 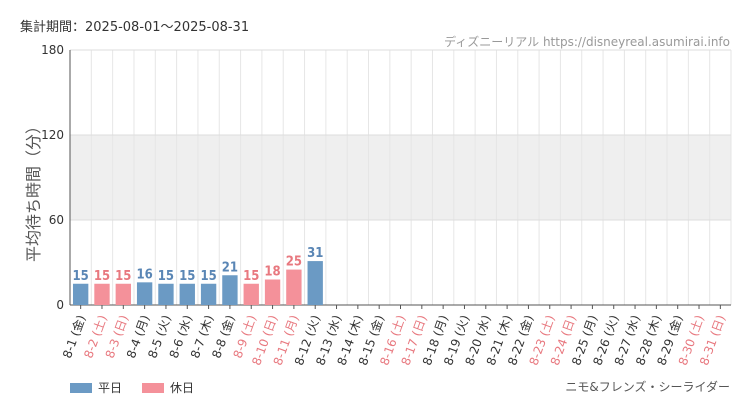 I want to click on period-label: 集計期間：2025-08-01～2025-08-31, so click(x=135, y=27).